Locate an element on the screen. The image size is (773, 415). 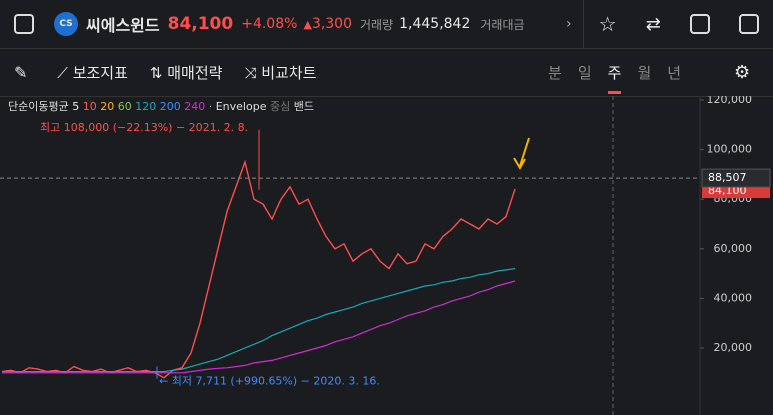
favorite: ☆ is located at coordinates (607, 24).